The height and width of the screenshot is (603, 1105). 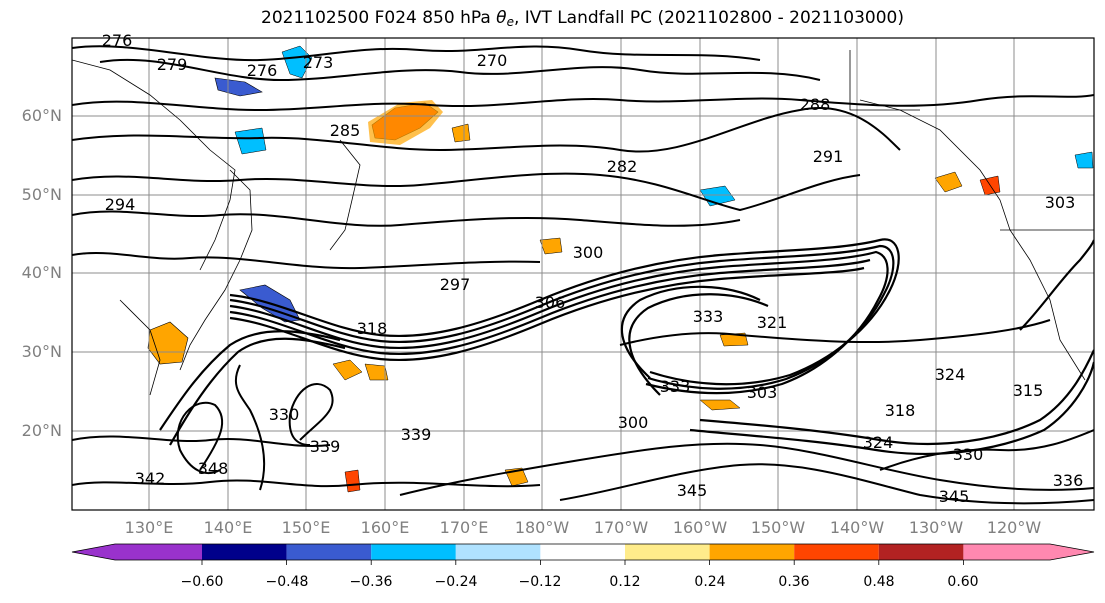 I want to click on contour-label: 315, so click(x=1028, y=390).